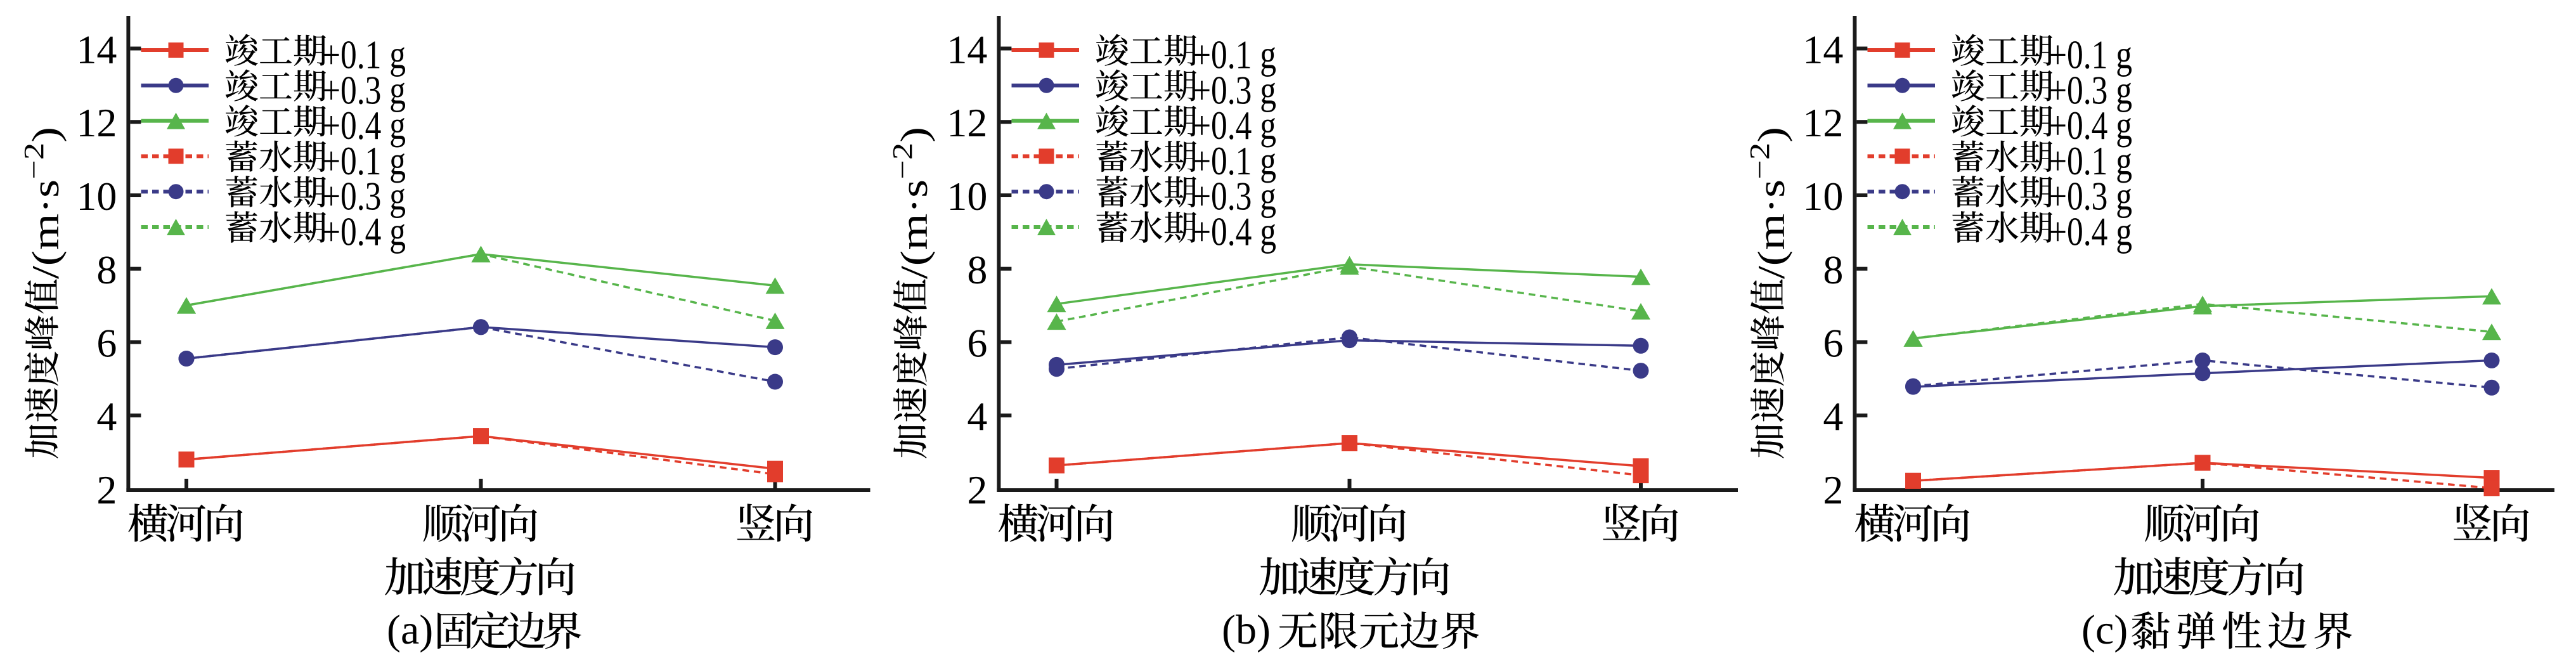 This screenshot has width=2576, height=662. I want to click on svg-text: (b), so click(1246, 630).